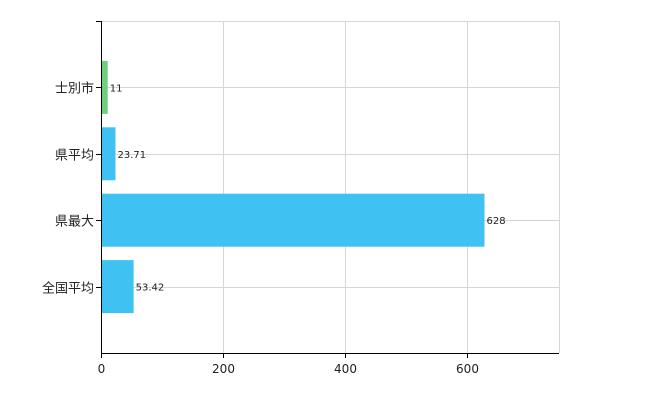  I want to click on y-tick-label: 全国平均, so click(68, 289).